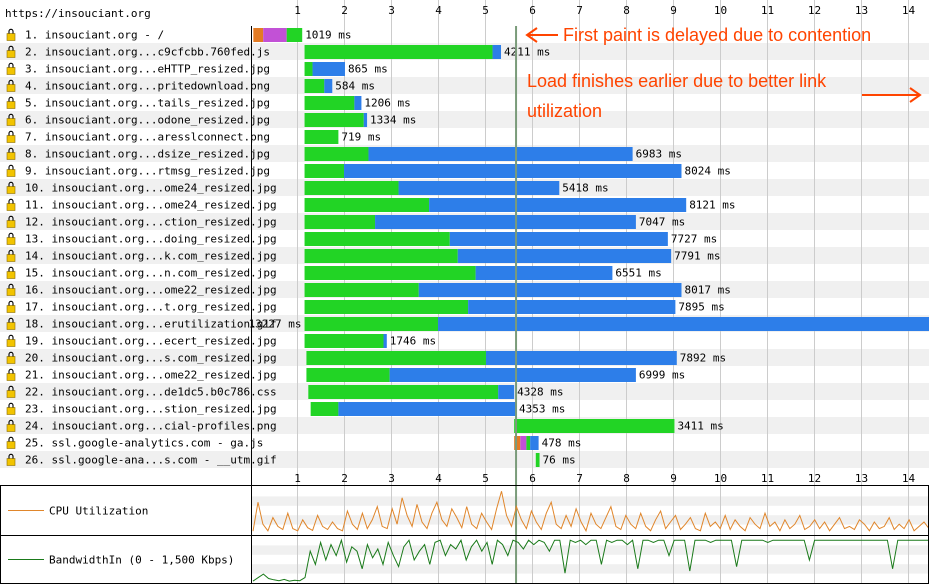  Describe the element at coordinates (151, 290) in the screenshot. I see `request-label: 16. insouciant.org...ome22_resized.jpg` at that location.